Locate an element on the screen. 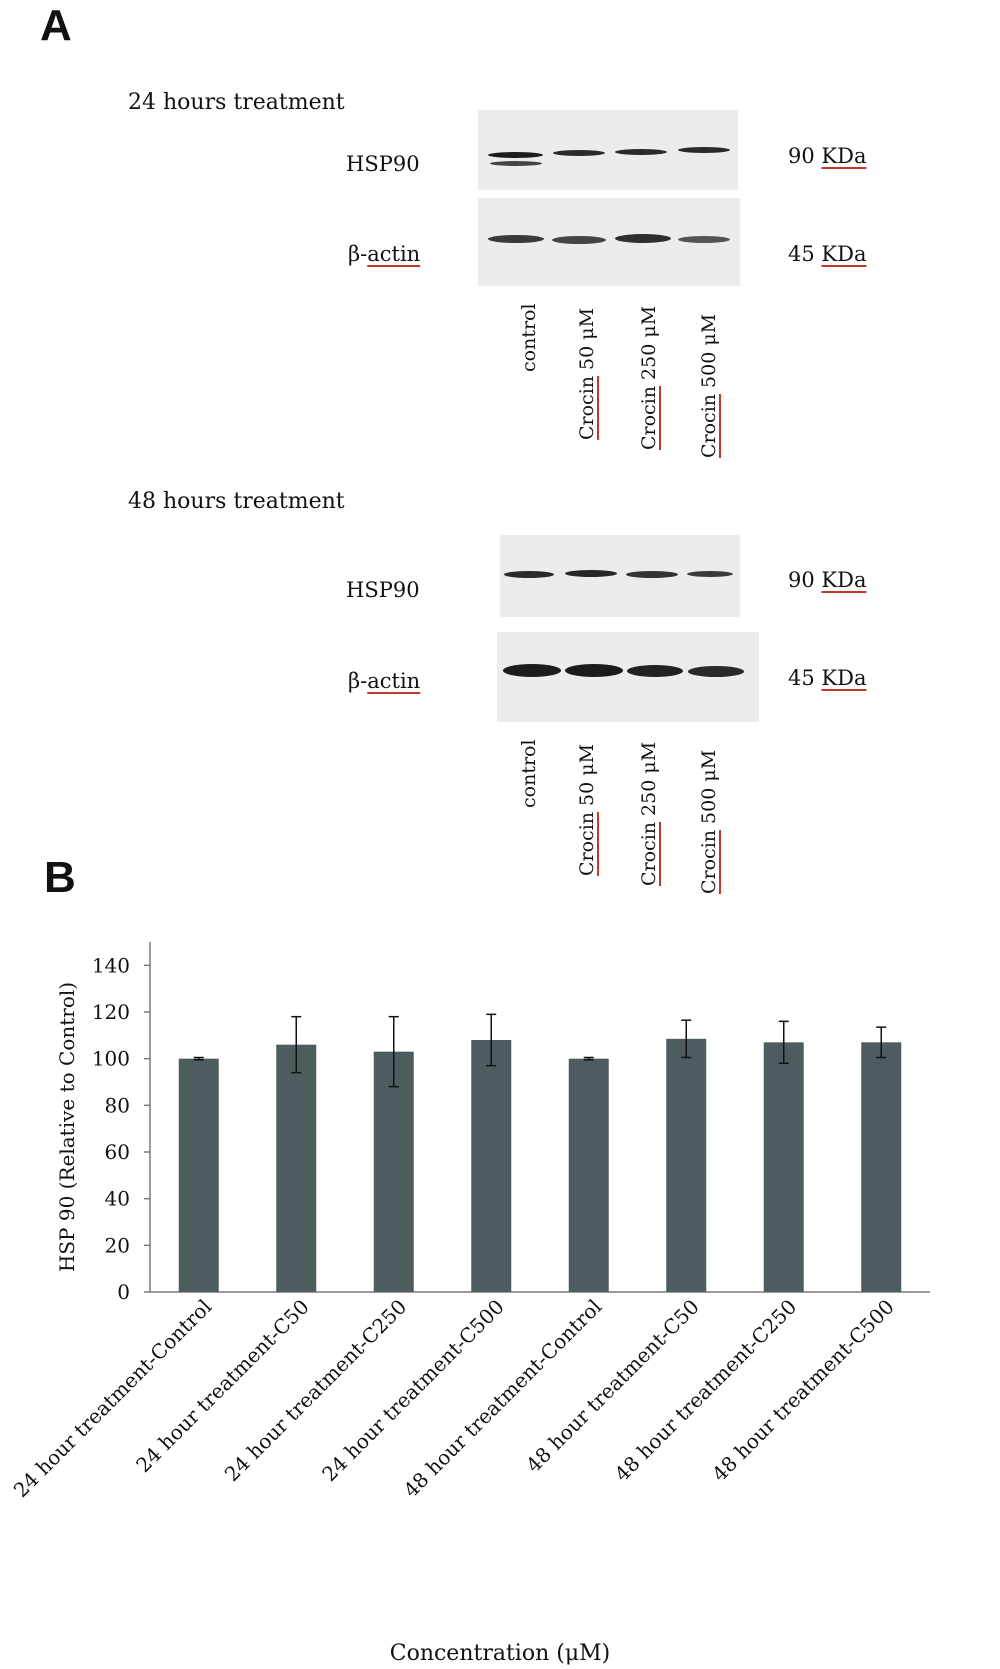  blot-48h-hsp90-strip is located at coordinates (620, 576).